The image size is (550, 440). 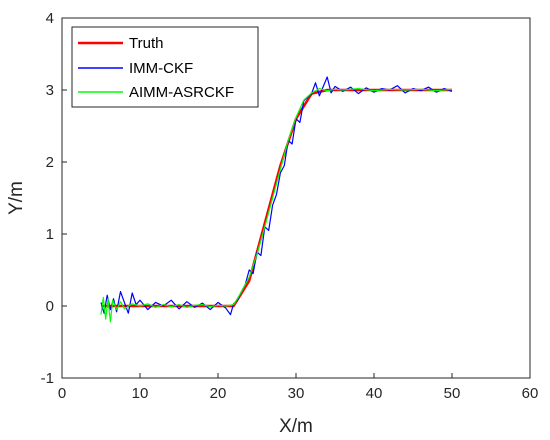 I want to click on x-tick-label: 50, so click(x=452, y=393).